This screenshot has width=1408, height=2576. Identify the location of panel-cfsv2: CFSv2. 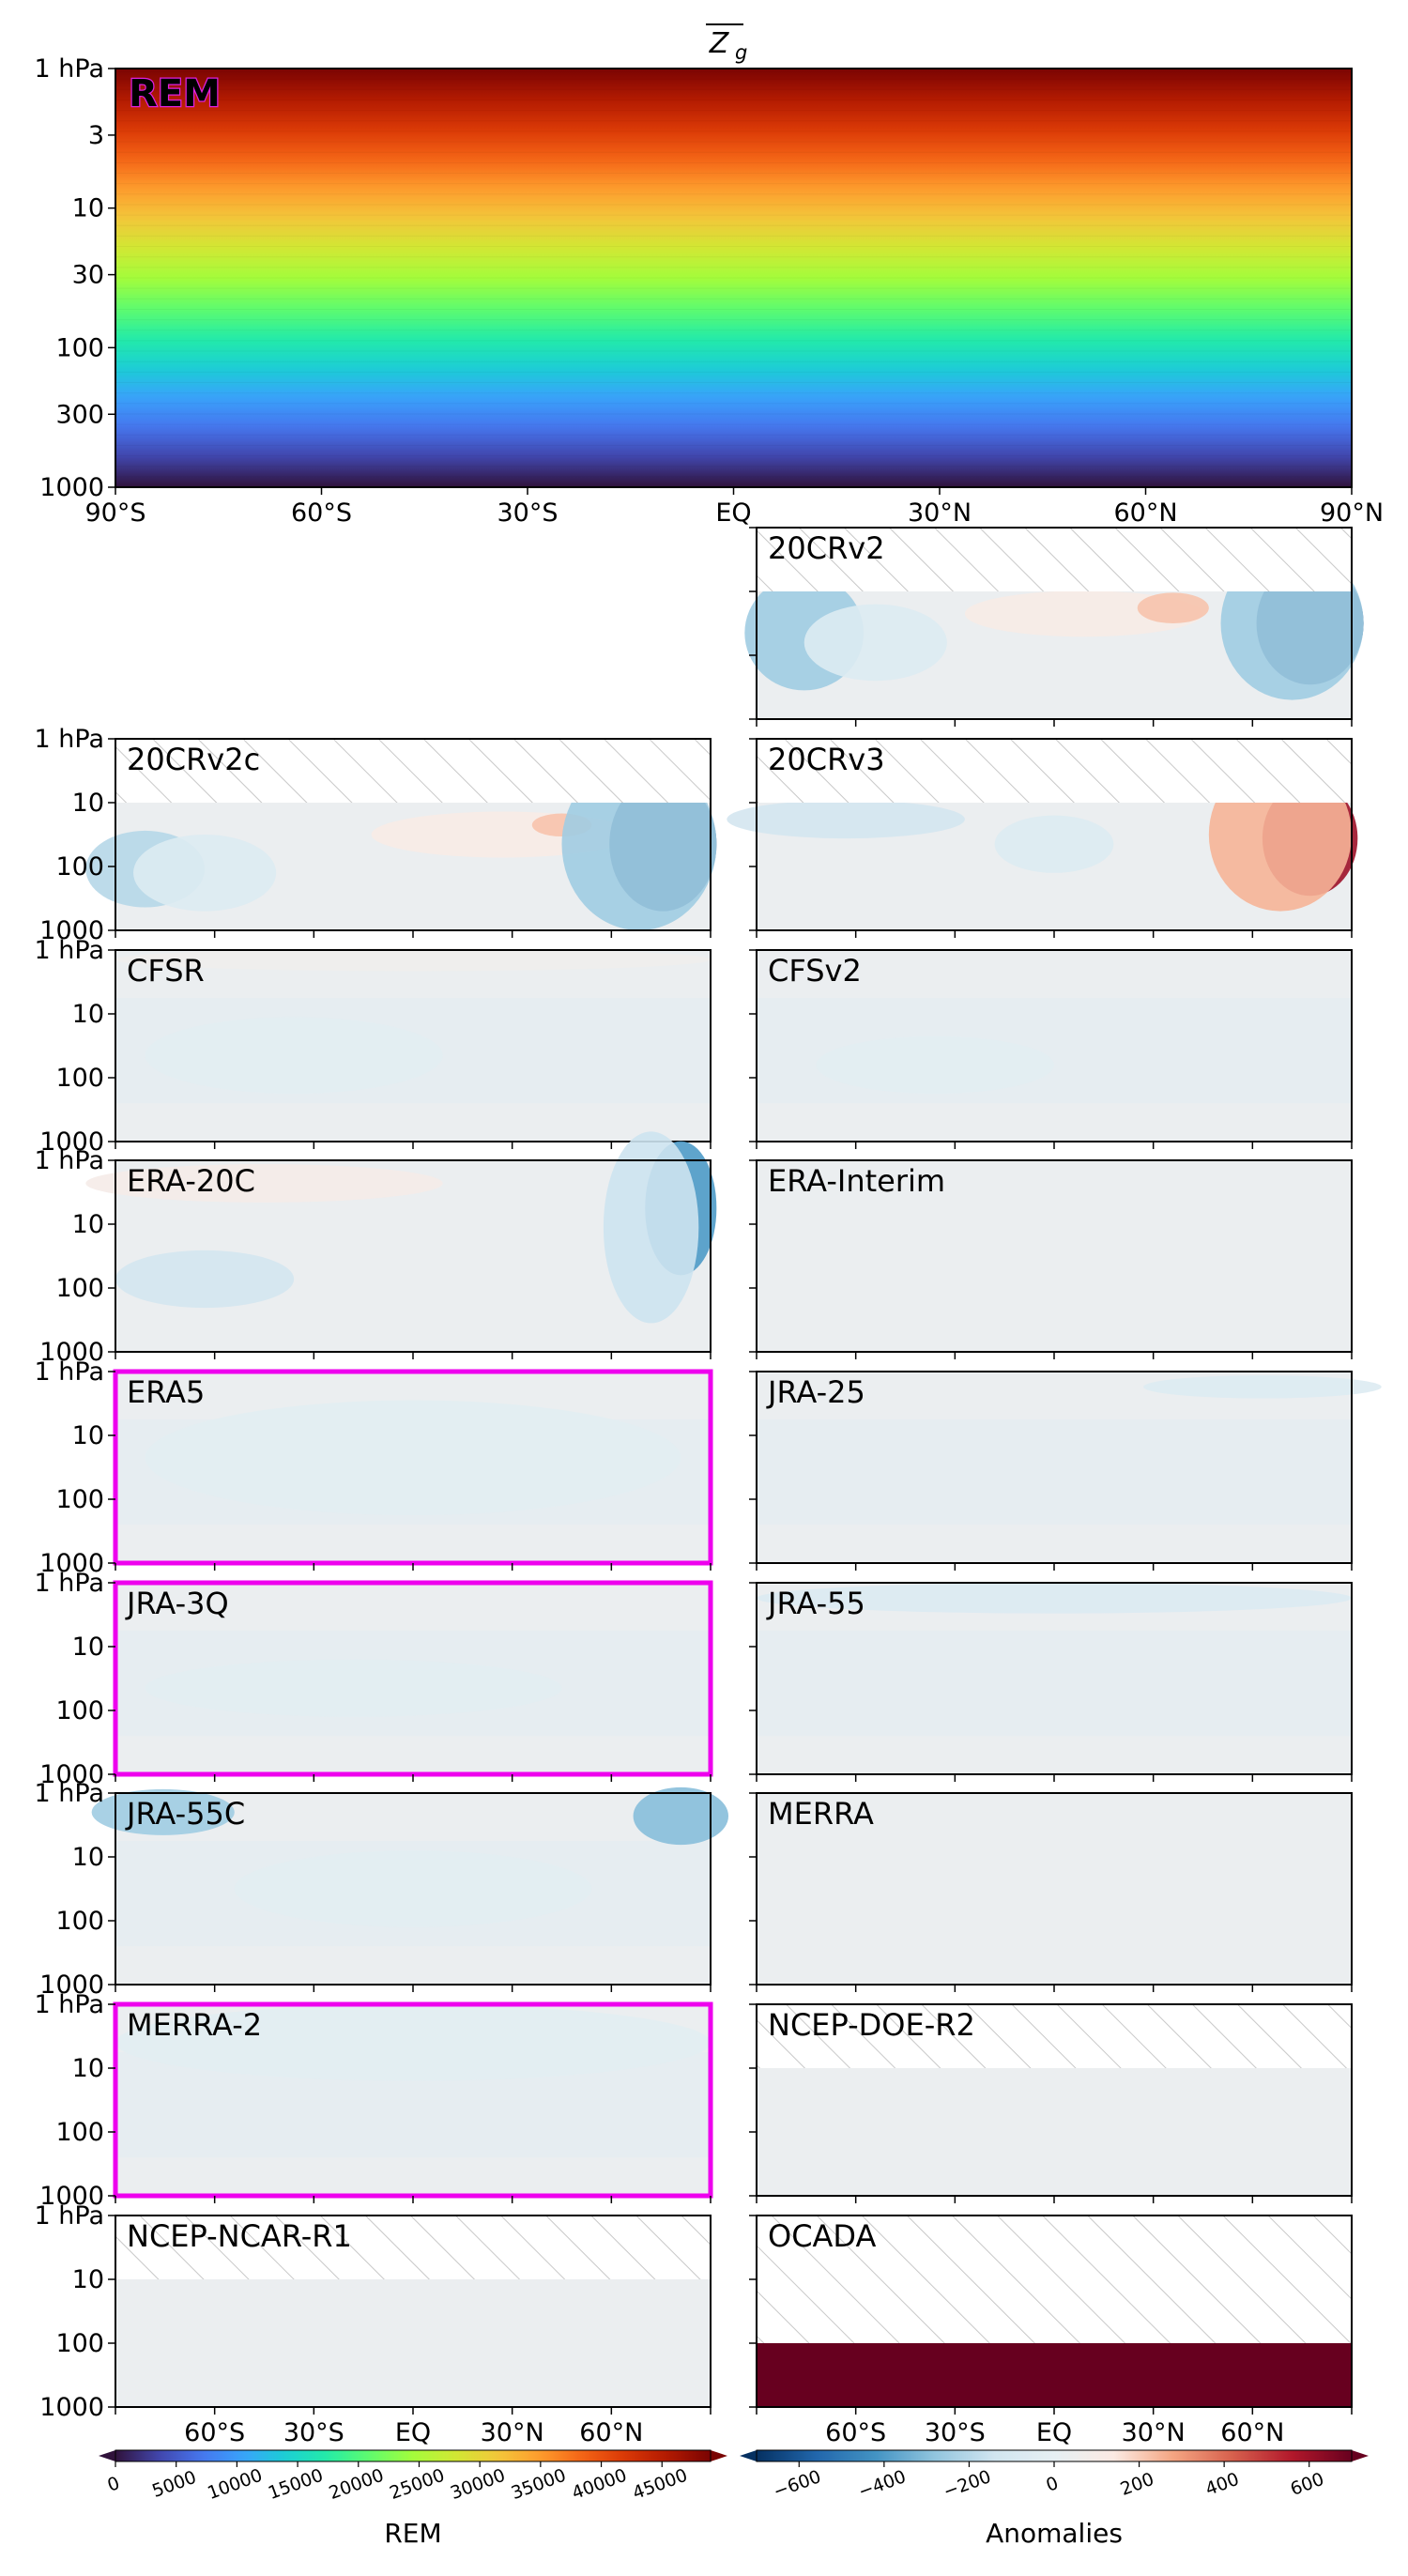
(1051, 1049).